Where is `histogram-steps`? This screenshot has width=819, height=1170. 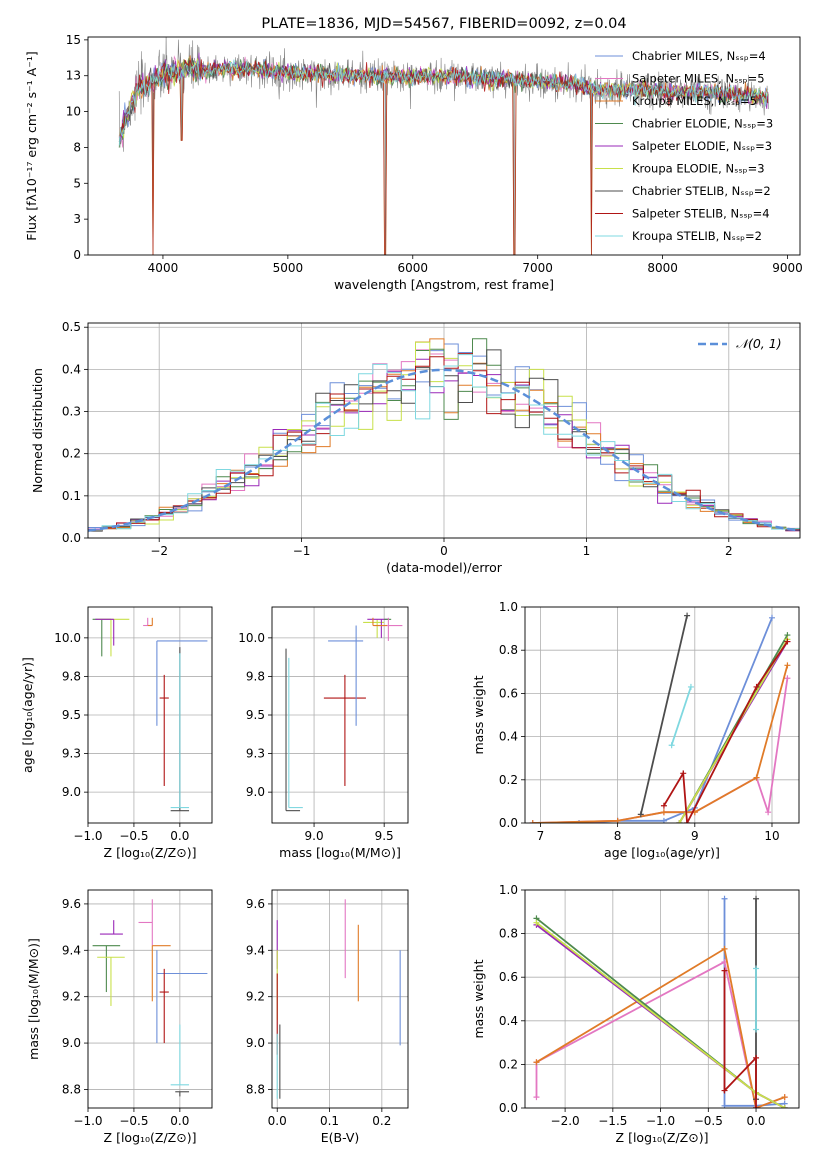
histogram-steps is located at coordinates (444, 436).